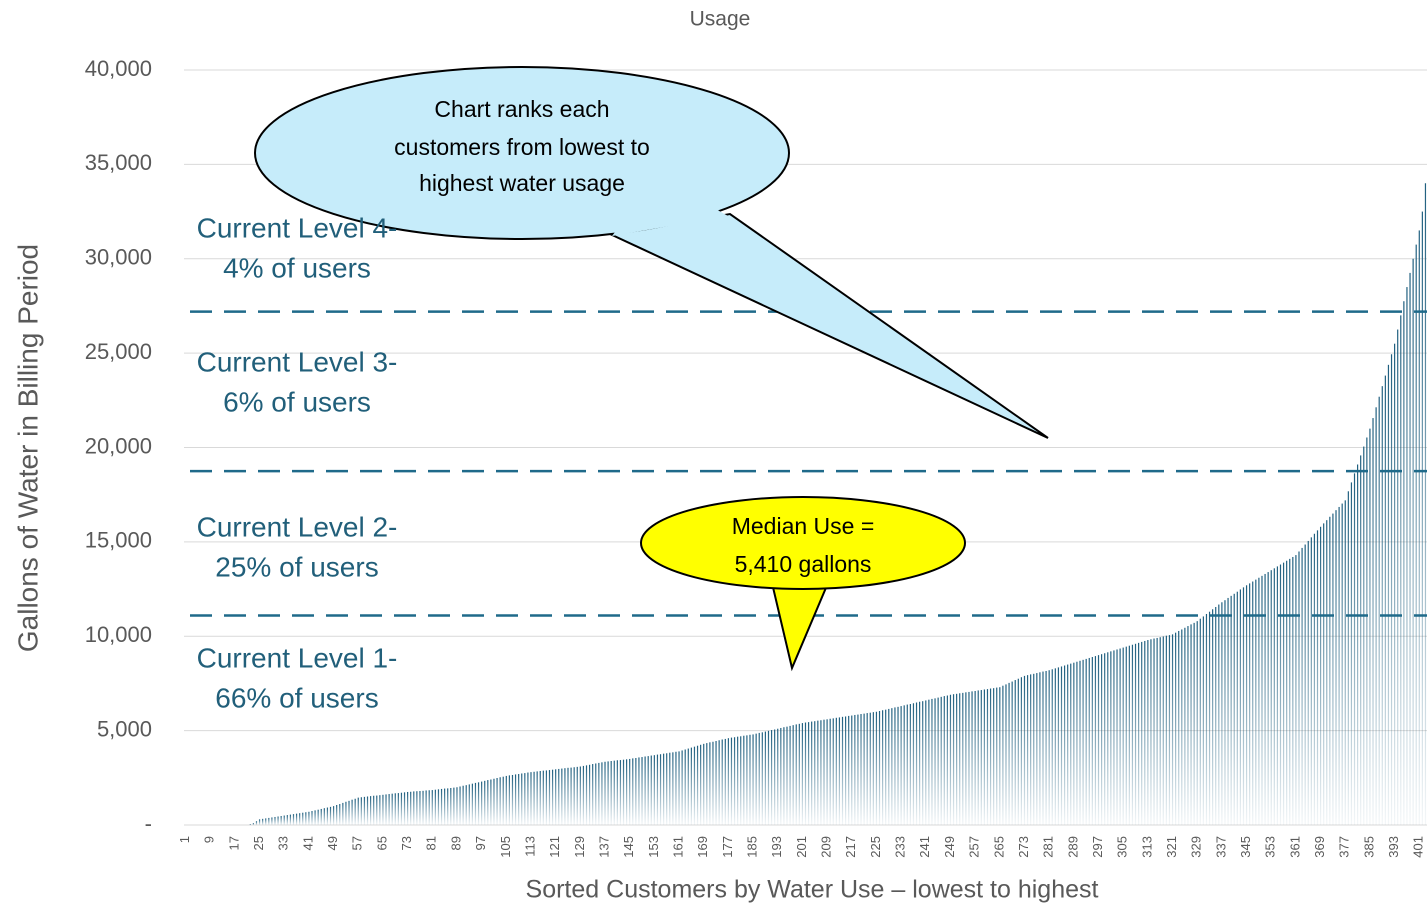 The height and width of the screenshot is (906, 1427). I want to click on x-tick-label: 257, so click(974, 847).